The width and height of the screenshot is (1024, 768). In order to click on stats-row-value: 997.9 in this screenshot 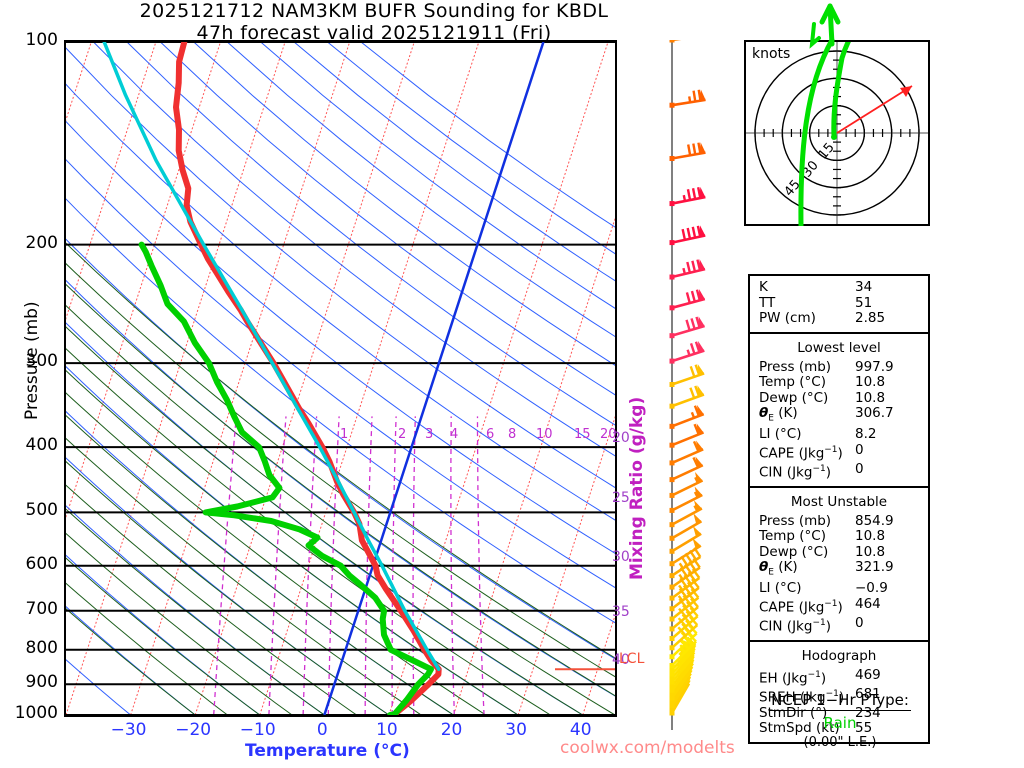, I will do `click(874, 366)`.